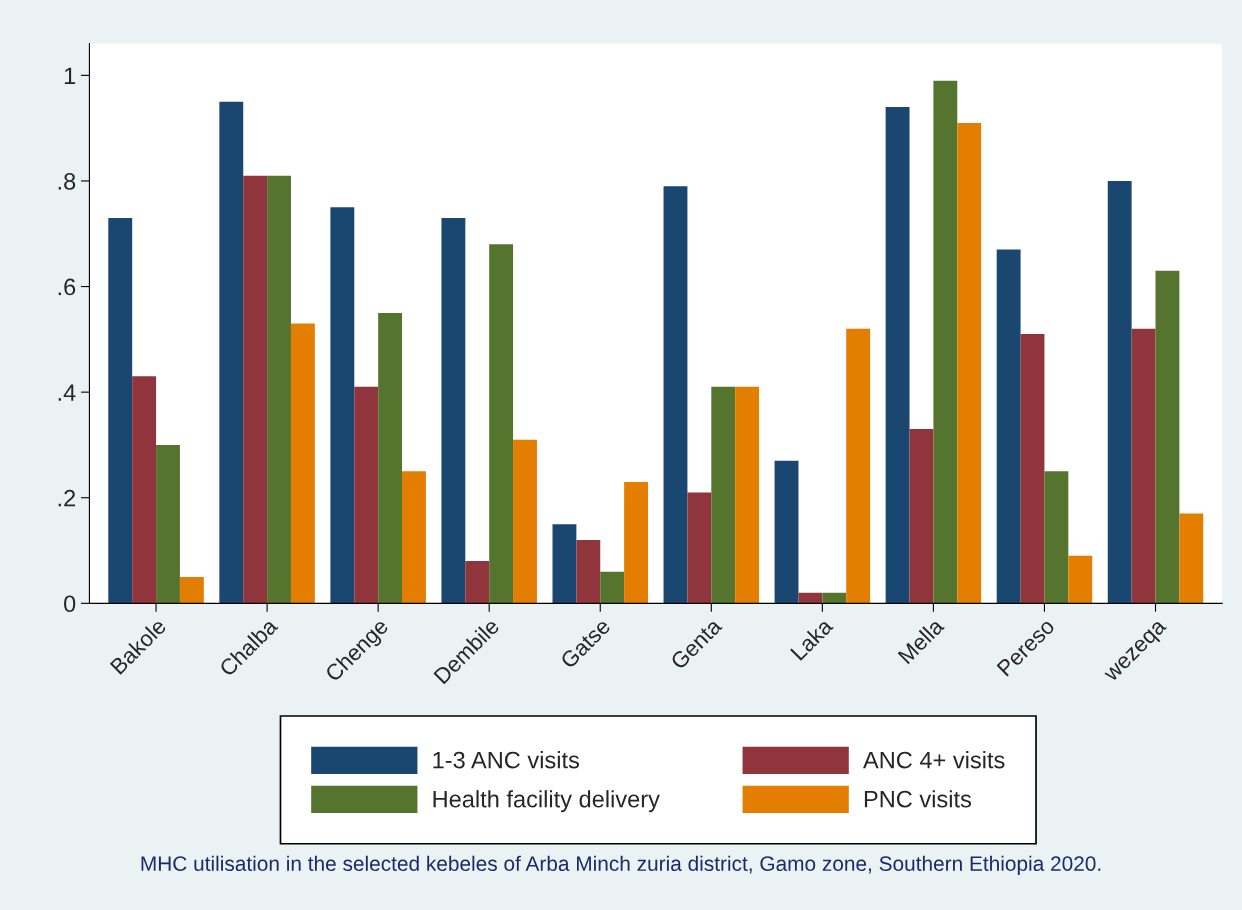  Describe the element at coordinates (70, 75) in the screenshot. I see `y-tick-label: 1` at that location.